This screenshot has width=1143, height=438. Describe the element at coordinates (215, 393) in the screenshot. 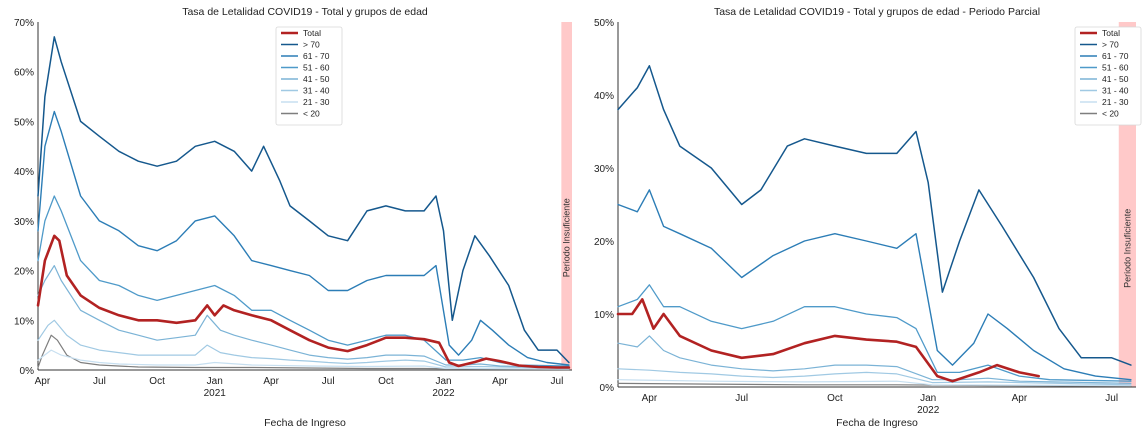

I see `x-tick-year-label: 2021` at that location.